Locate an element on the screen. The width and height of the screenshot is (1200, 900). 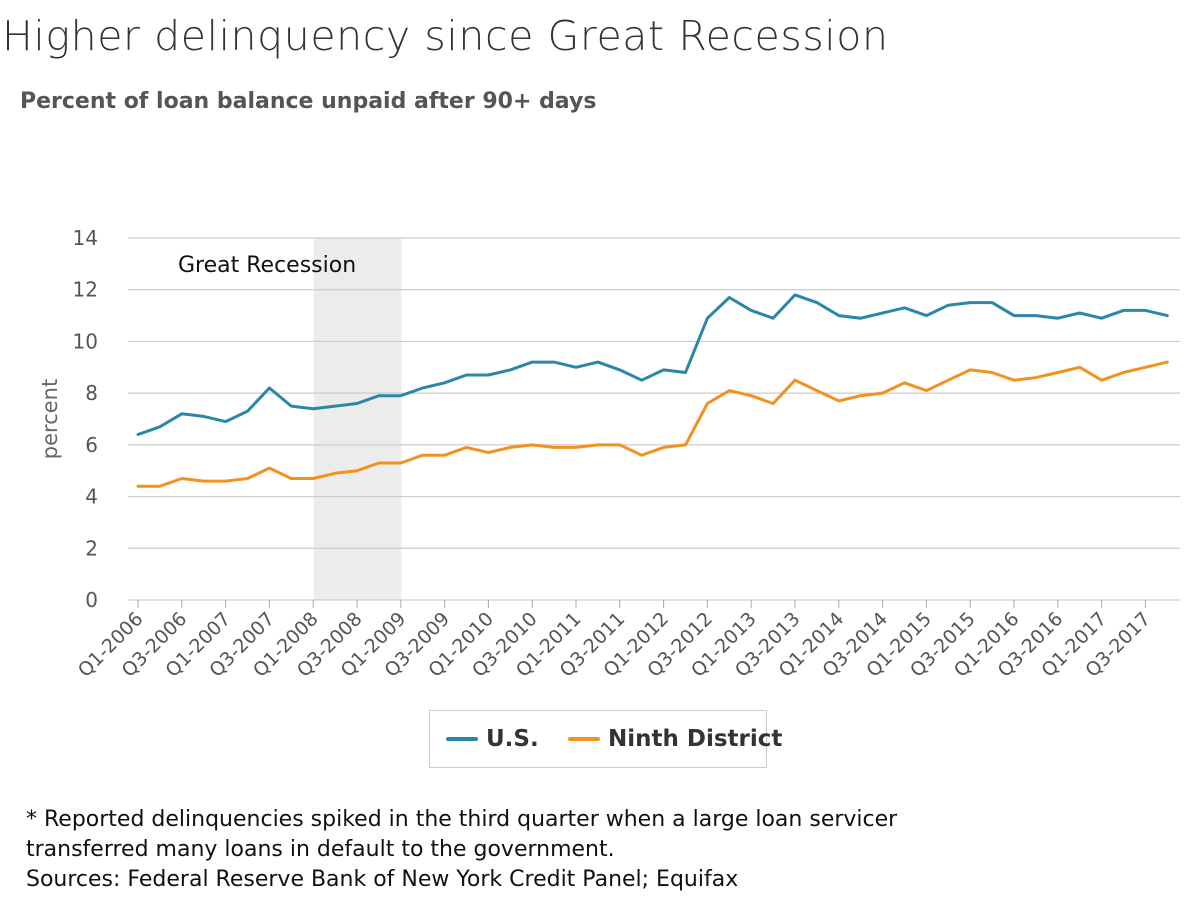
legend: U.S. Ninth District is located at coordinates (605, 739).